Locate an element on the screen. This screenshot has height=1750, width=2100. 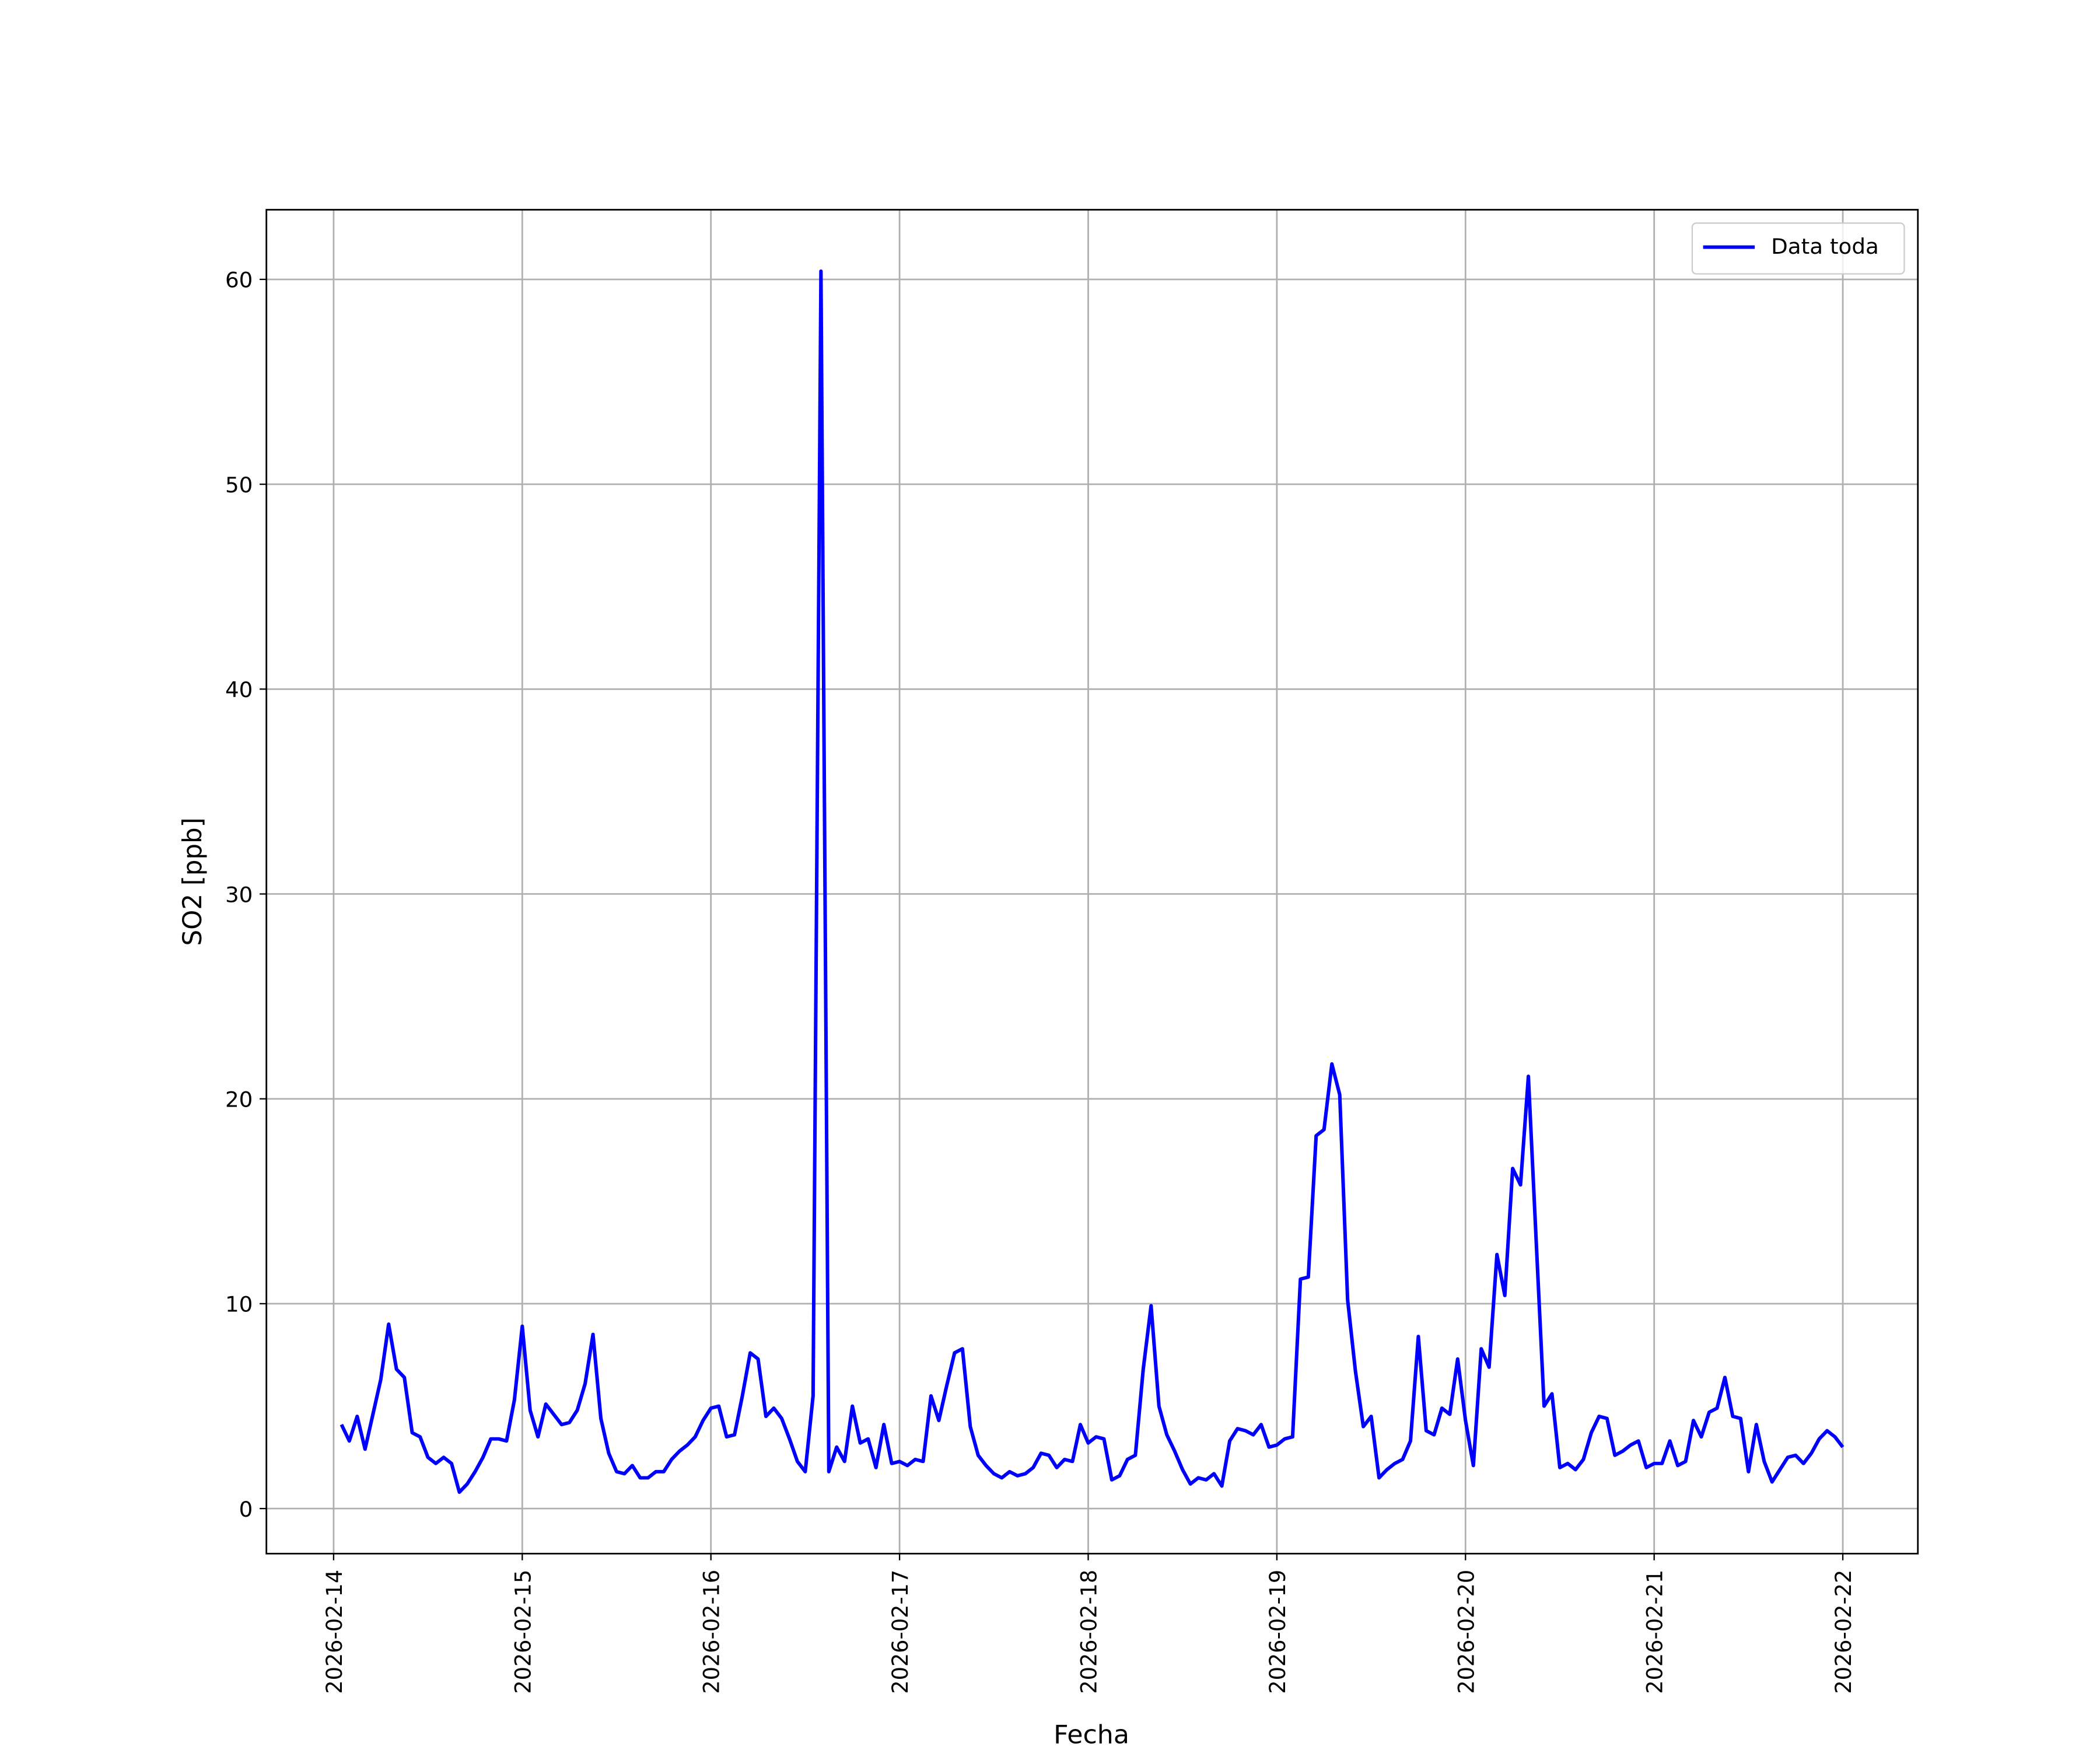
x-axis-label: Fecha is located at coordinates (1091, 1735).